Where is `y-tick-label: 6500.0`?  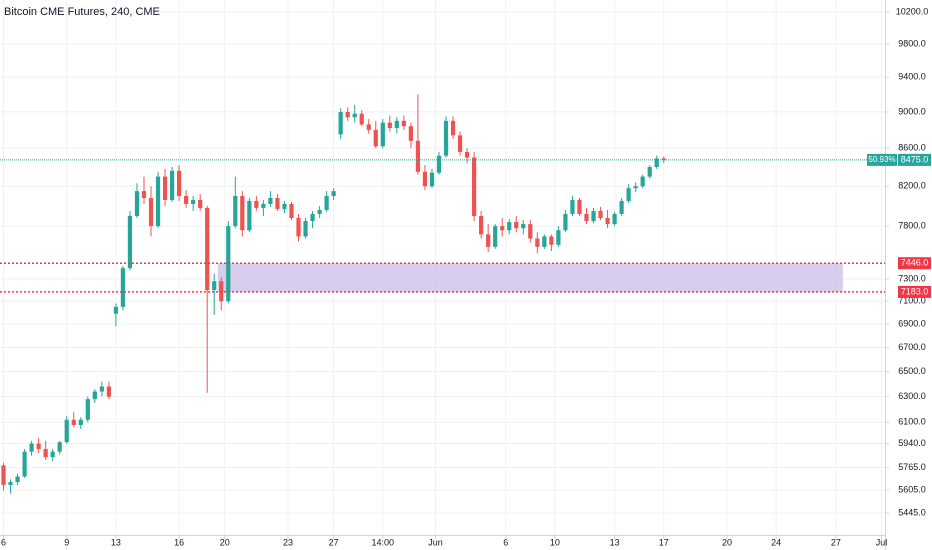 y-tick-label: 6500.0 is located at coordinates (912, 371).